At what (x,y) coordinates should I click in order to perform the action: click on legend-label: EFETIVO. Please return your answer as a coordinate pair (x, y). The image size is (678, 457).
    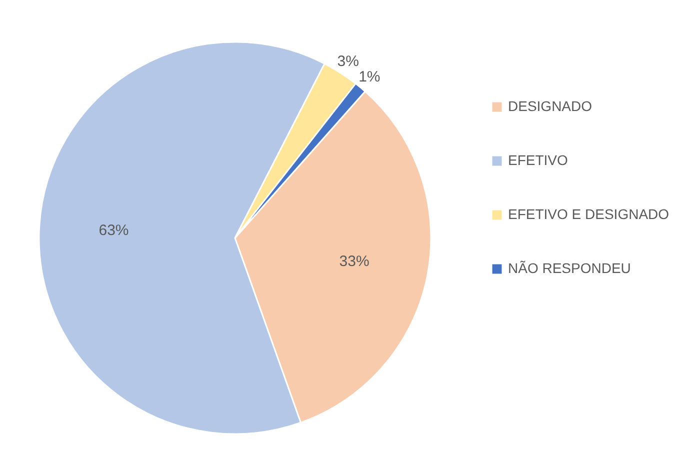
    Looking at the image, I should click on (538, 160).